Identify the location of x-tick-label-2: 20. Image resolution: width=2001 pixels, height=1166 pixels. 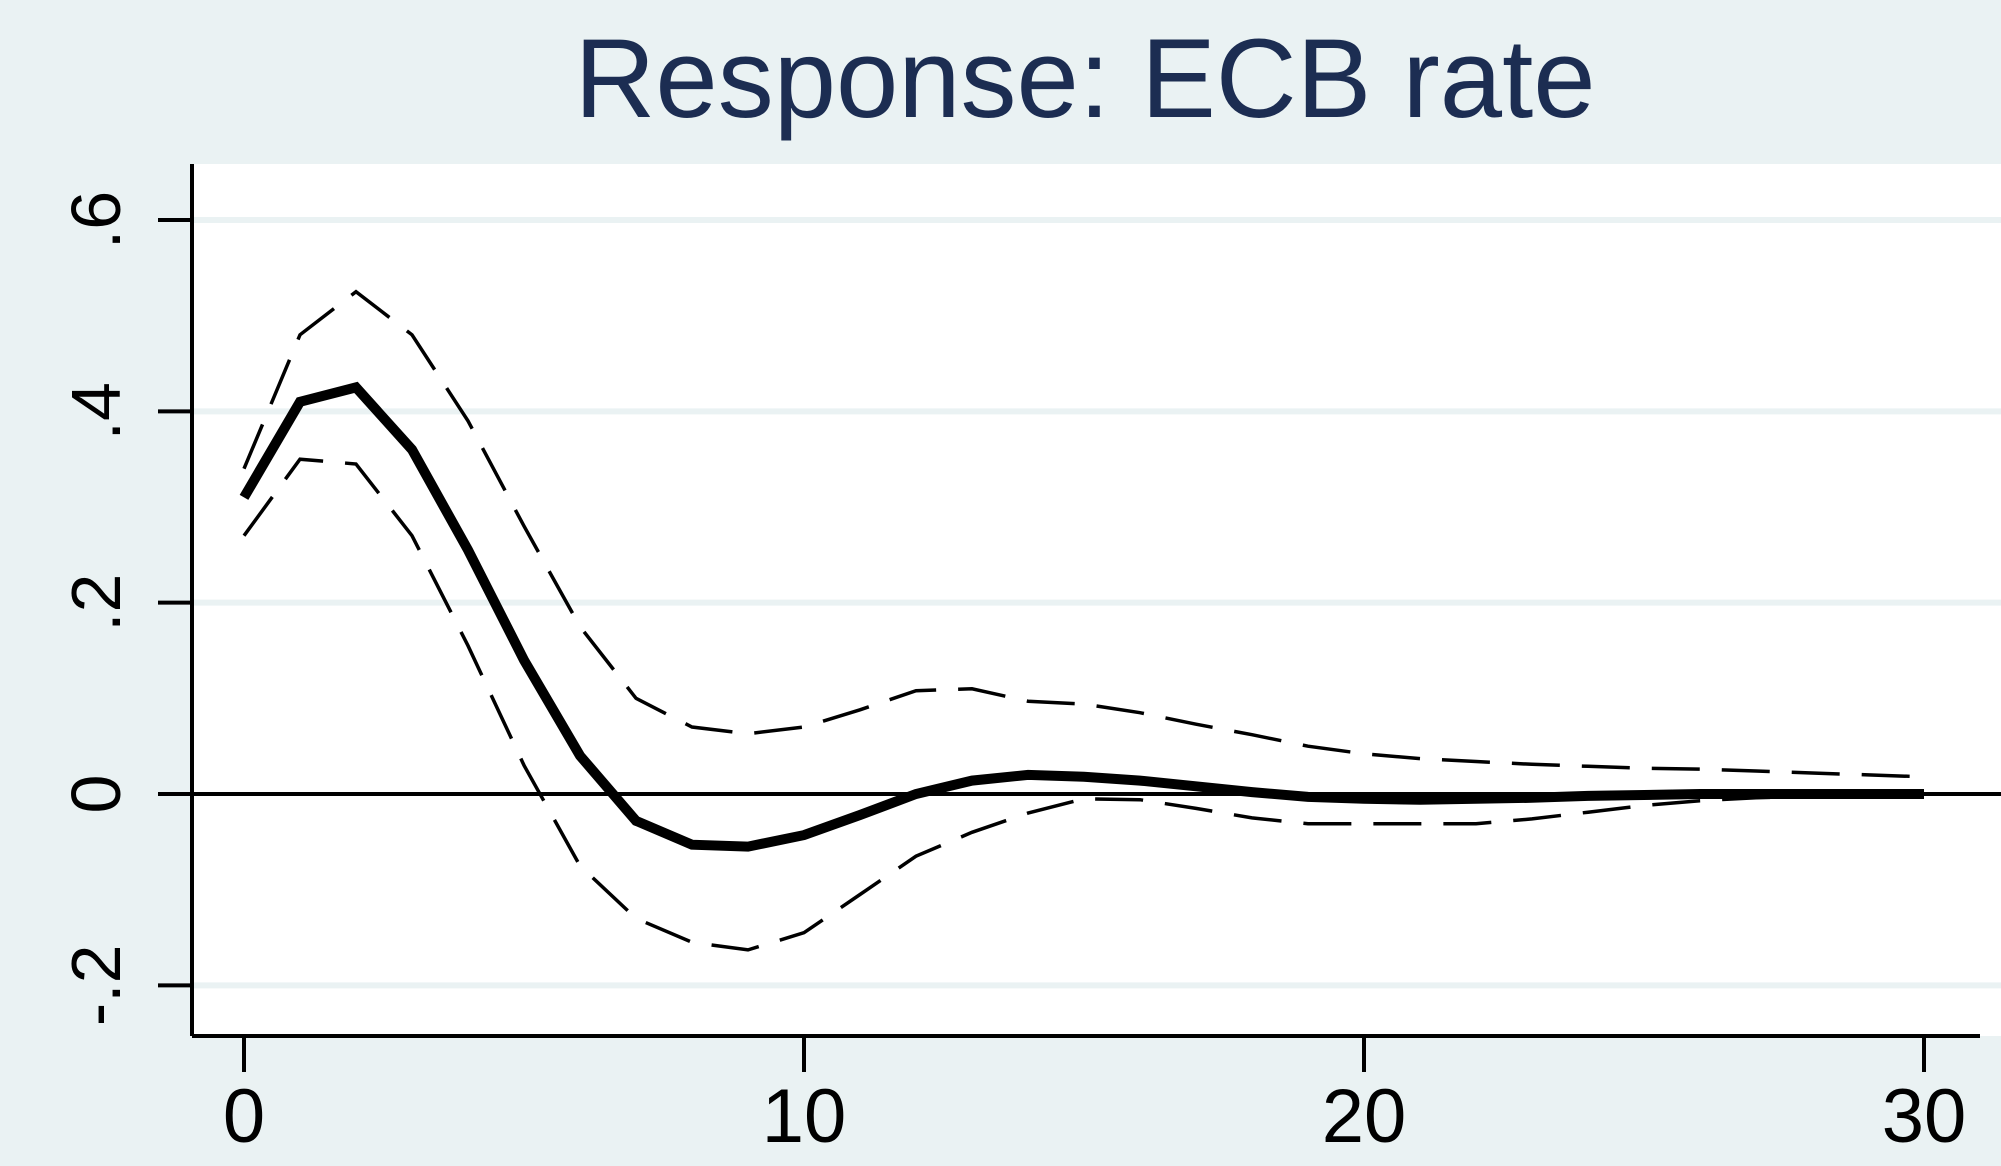
(1364, 1116).